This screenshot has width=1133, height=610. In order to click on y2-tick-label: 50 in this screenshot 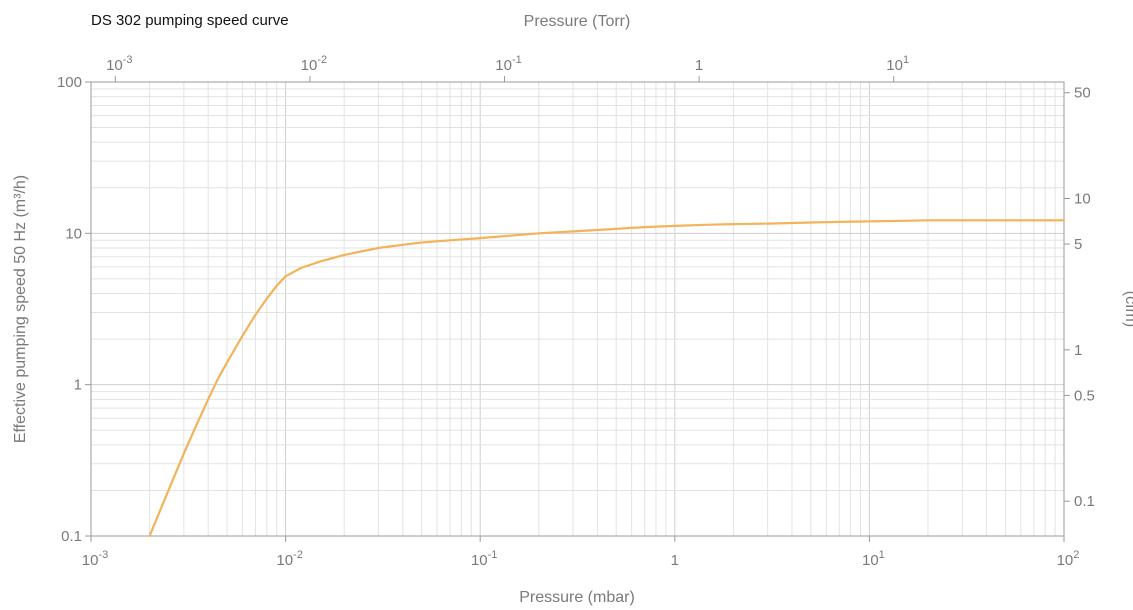, I will do `click(1082, 93)`.